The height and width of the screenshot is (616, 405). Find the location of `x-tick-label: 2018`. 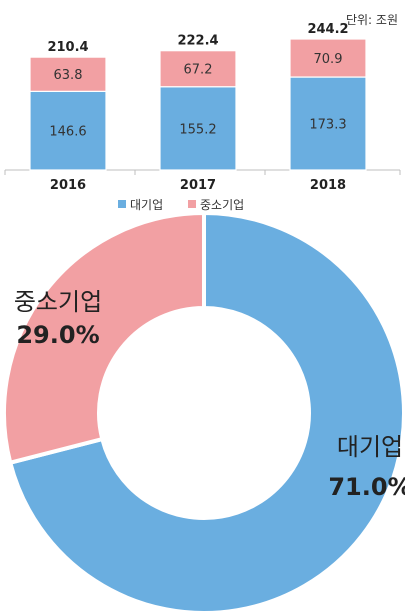

x-tick-label: 2018 is located at coordinates (328, 185).